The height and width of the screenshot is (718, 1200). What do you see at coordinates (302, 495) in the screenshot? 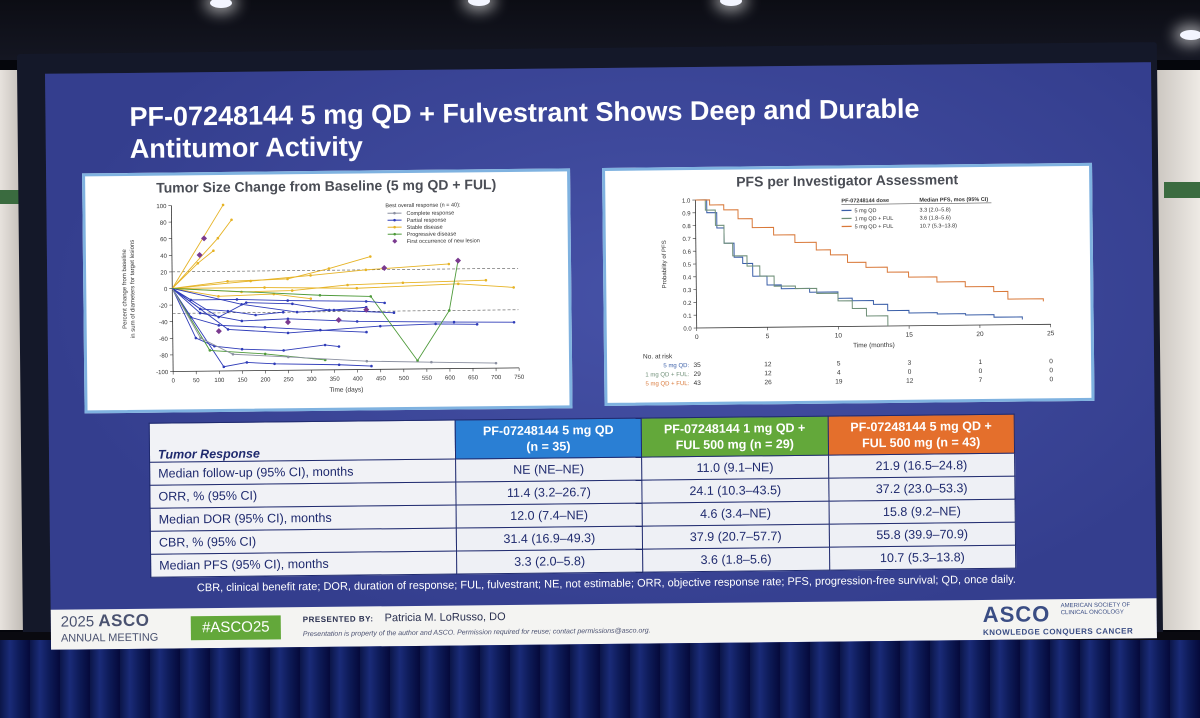
I see `row-label: ORR, % (95% CI)` at bounding box center [302, 495].